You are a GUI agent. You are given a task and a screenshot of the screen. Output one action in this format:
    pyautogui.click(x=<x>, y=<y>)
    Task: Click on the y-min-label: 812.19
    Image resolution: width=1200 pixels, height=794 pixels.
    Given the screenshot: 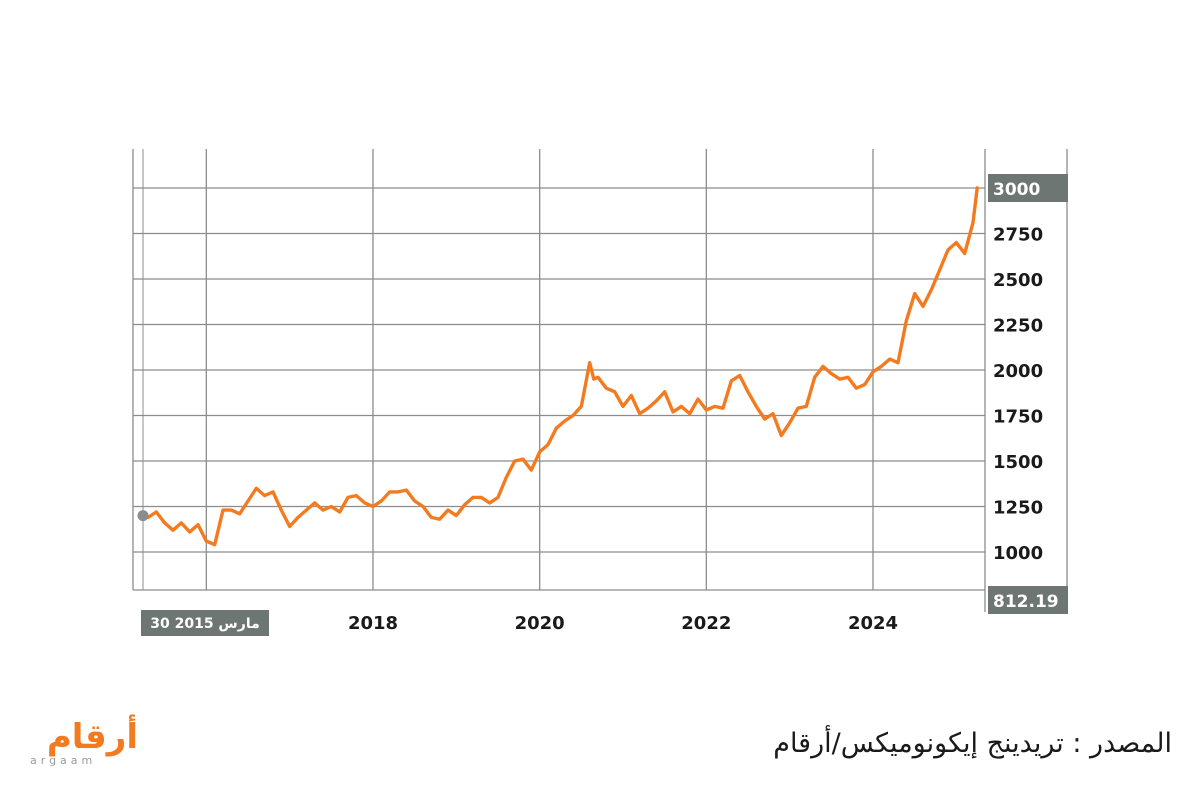 What is the action you would take?
    pyautogui.click(x=1026, y=602)
    